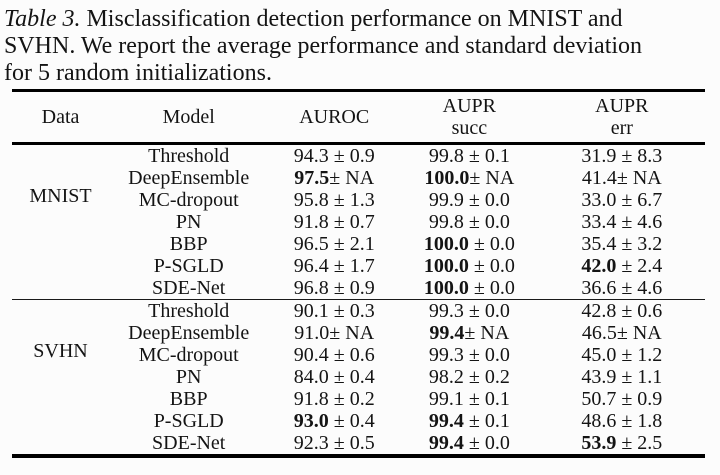 This screenshot has width=720, height=475. I want to click on cell-aupr-succ: 99.8 ± 0.1, so click(469, 155).